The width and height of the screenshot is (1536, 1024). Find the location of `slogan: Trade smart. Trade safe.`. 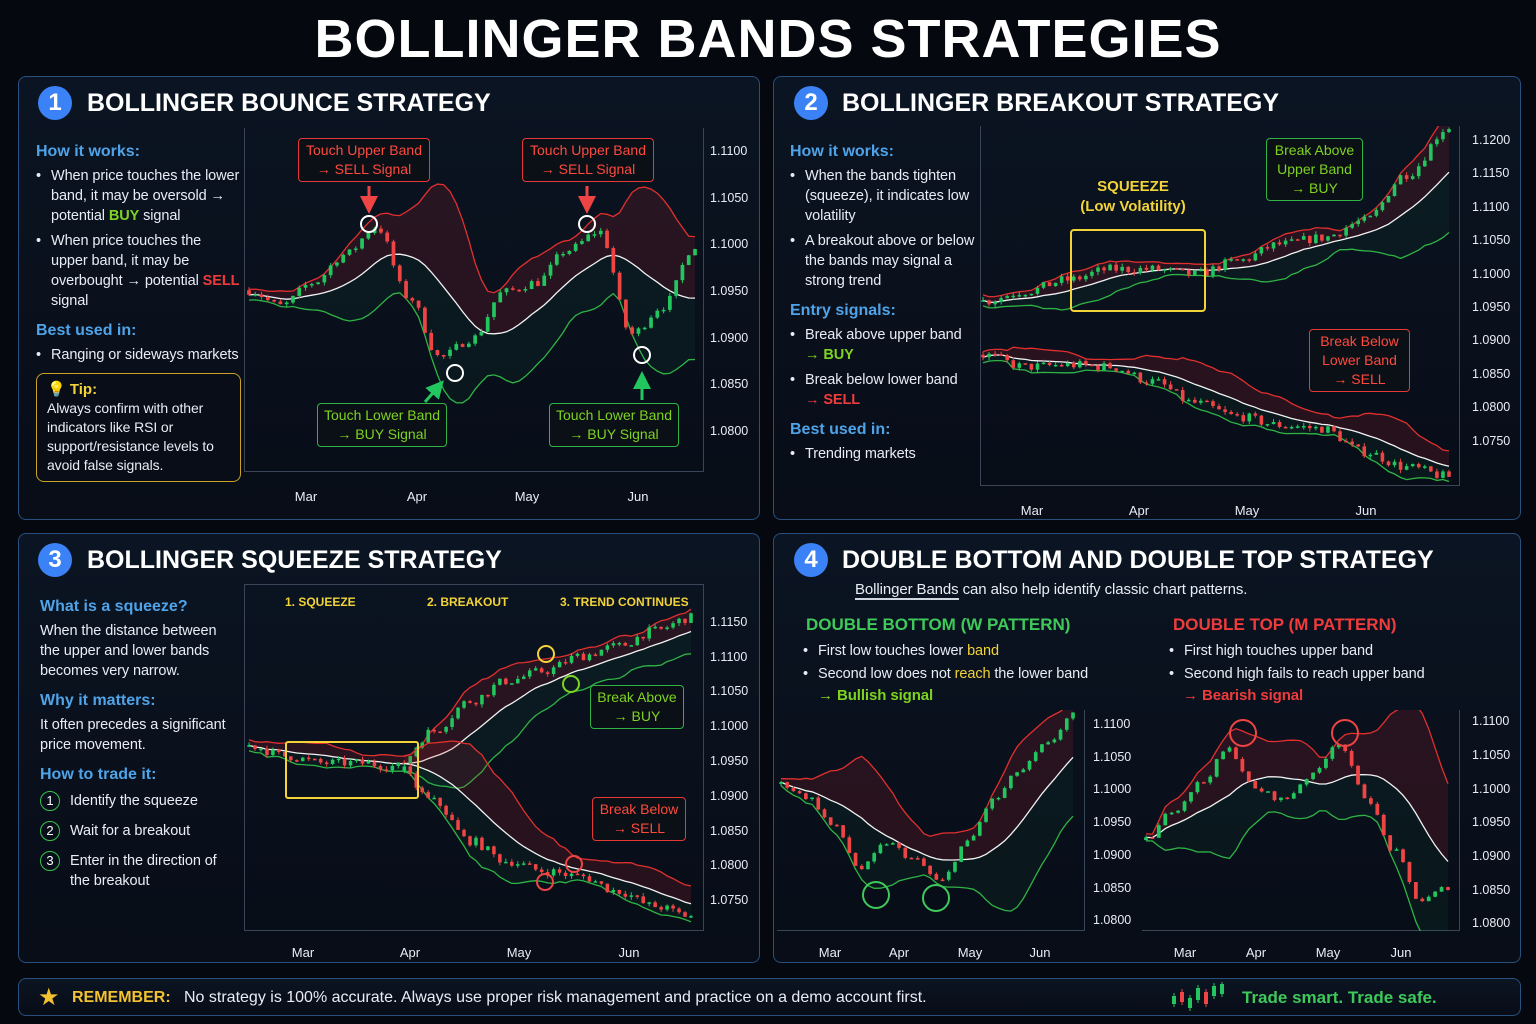

slogan: Trade smart. Trade safe. is located at coordinates (1339, 997).